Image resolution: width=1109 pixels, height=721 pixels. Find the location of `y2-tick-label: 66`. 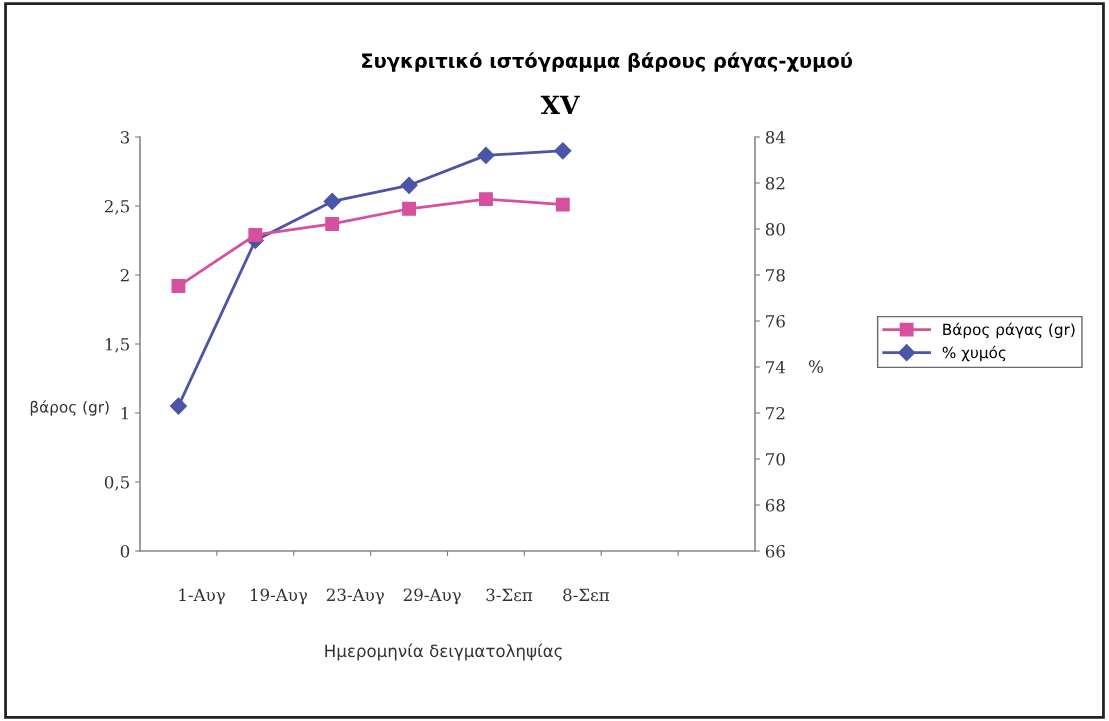

y2-tick-label: 66 is located at coordinates (775, 551).